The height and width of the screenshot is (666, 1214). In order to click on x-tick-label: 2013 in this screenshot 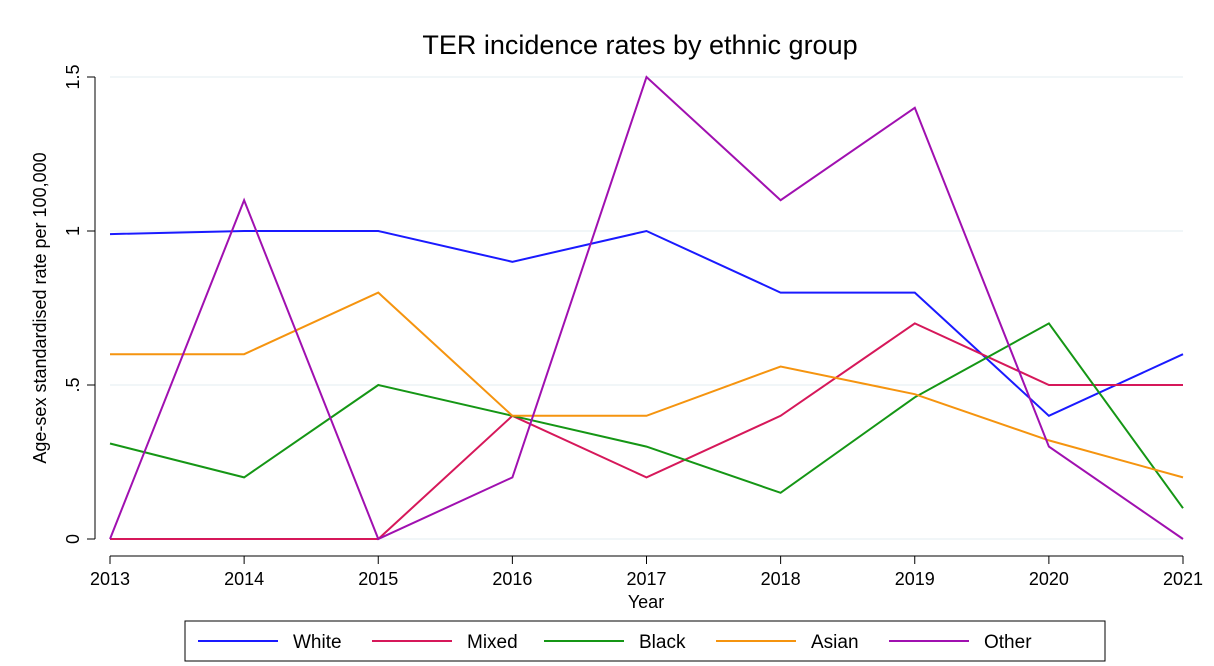, I will do `click(110, 579)`.